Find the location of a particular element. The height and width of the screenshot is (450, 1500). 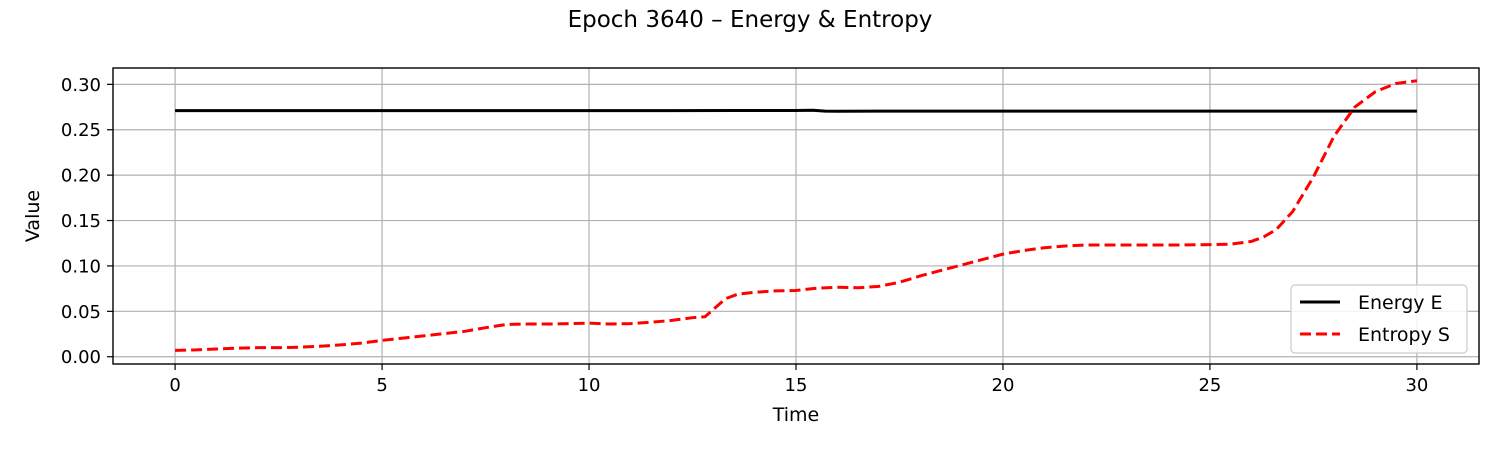

x-axis-ticks: 0 5 10 15 20 25 30 is located at coordinates (798, 380).